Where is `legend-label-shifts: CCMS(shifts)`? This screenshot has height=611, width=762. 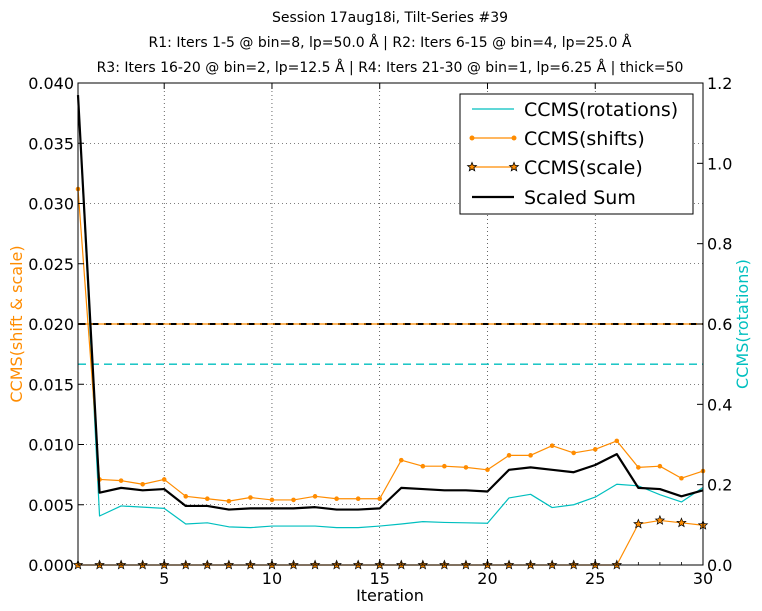
legend-label-shifts: CCMS(shifts) is located at coordinates (584, 139).